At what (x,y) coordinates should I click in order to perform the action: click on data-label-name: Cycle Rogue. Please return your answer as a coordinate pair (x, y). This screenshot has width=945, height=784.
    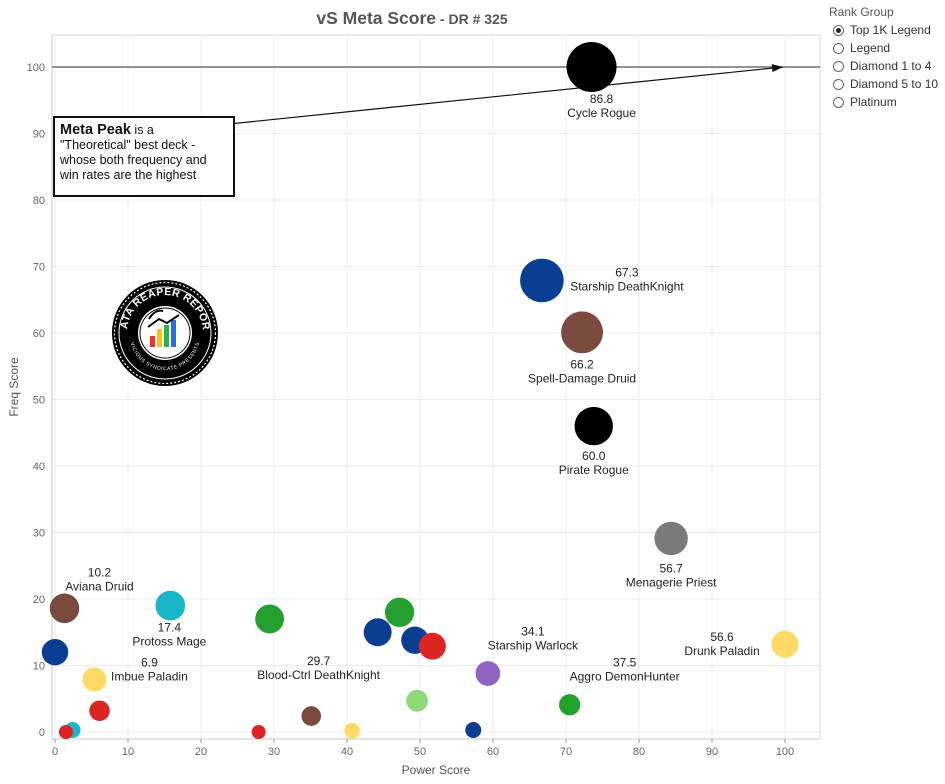
    Looking at the image, I should click on (601, 113).